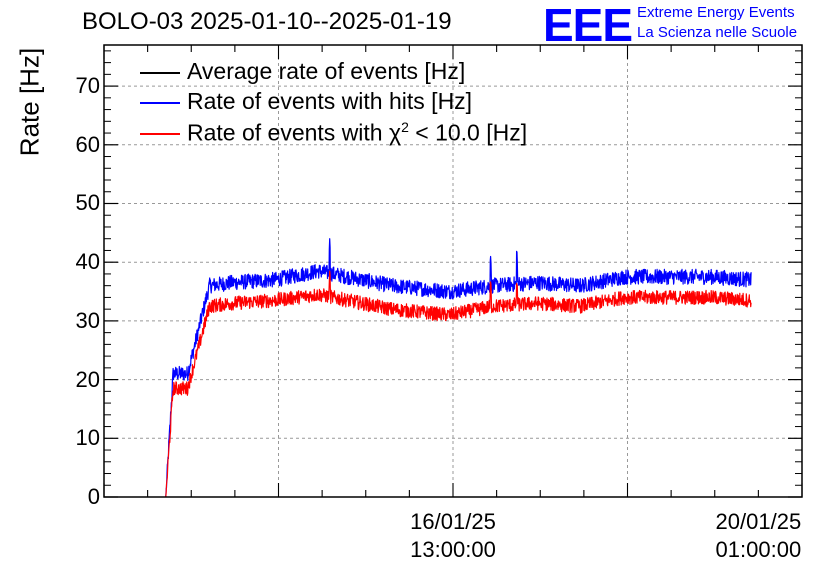 This screenshot has height=572, width=836. Describe the element at coordinates (758, 521) in the screenshot. I see `x-tick-date: 20/01/25` at that location.